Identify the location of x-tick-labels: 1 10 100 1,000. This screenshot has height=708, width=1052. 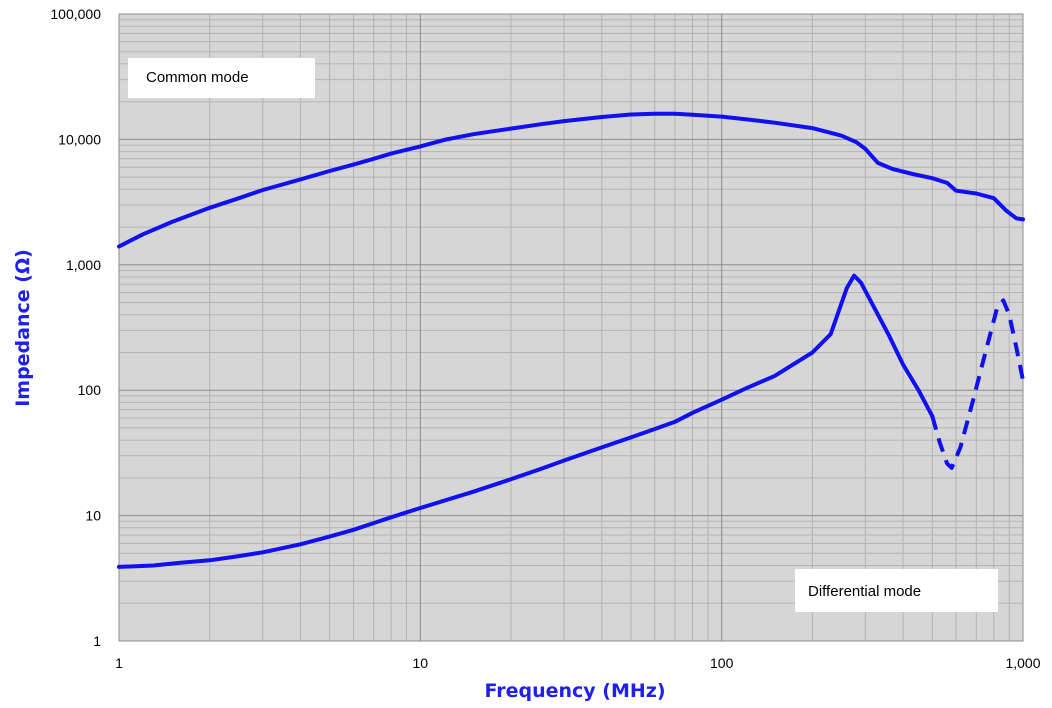
(578, 663).